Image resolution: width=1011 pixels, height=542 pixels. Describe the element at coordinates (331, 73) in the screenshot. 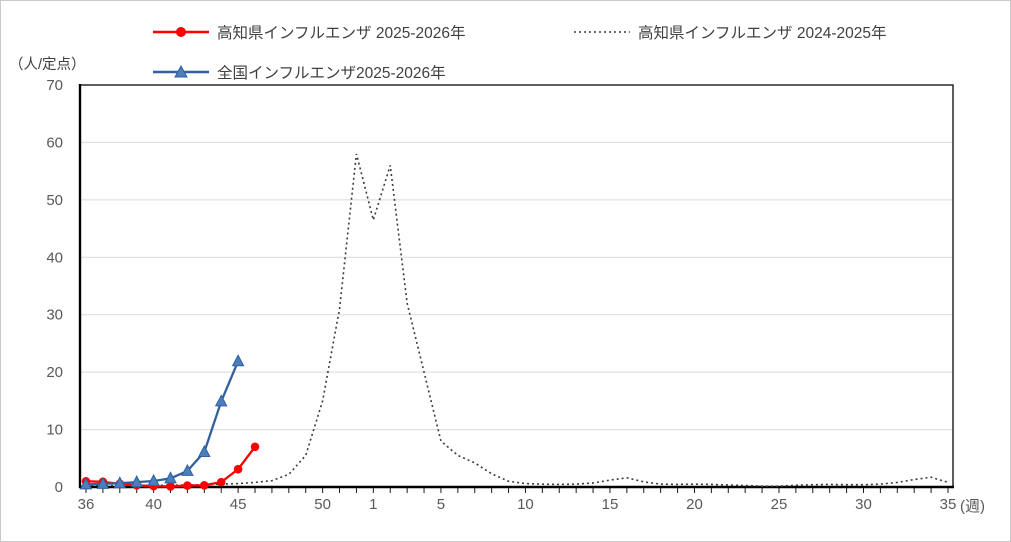

I see `legend-label: 全国インフルエンザ2025-2026年` at that location.